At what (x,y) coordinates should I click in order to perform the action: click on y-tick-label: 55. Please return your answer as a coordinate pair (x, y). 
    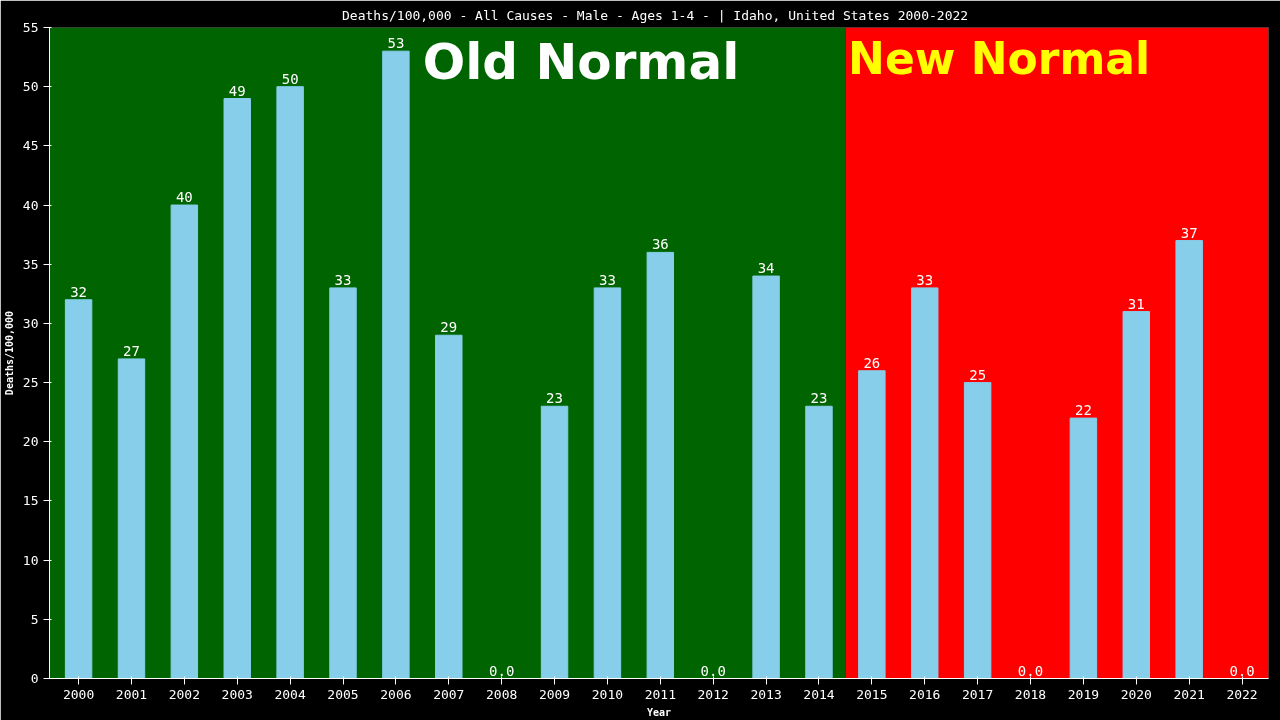
    Looking at the image, I should click on (30, 27).